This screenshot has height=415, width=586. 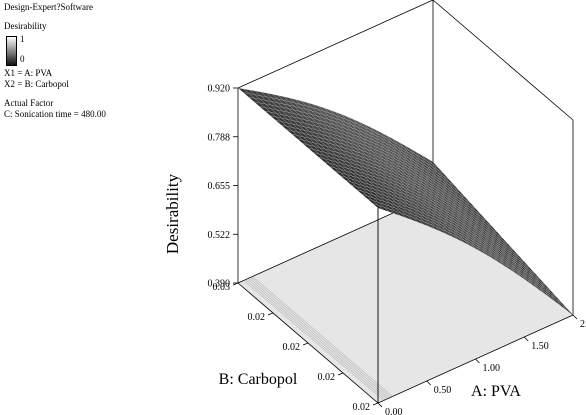 What do you see at coordinates (583, 324) in the screenshot?
I see `x-tick-label: 2.00` at bounding box center [583, 324].